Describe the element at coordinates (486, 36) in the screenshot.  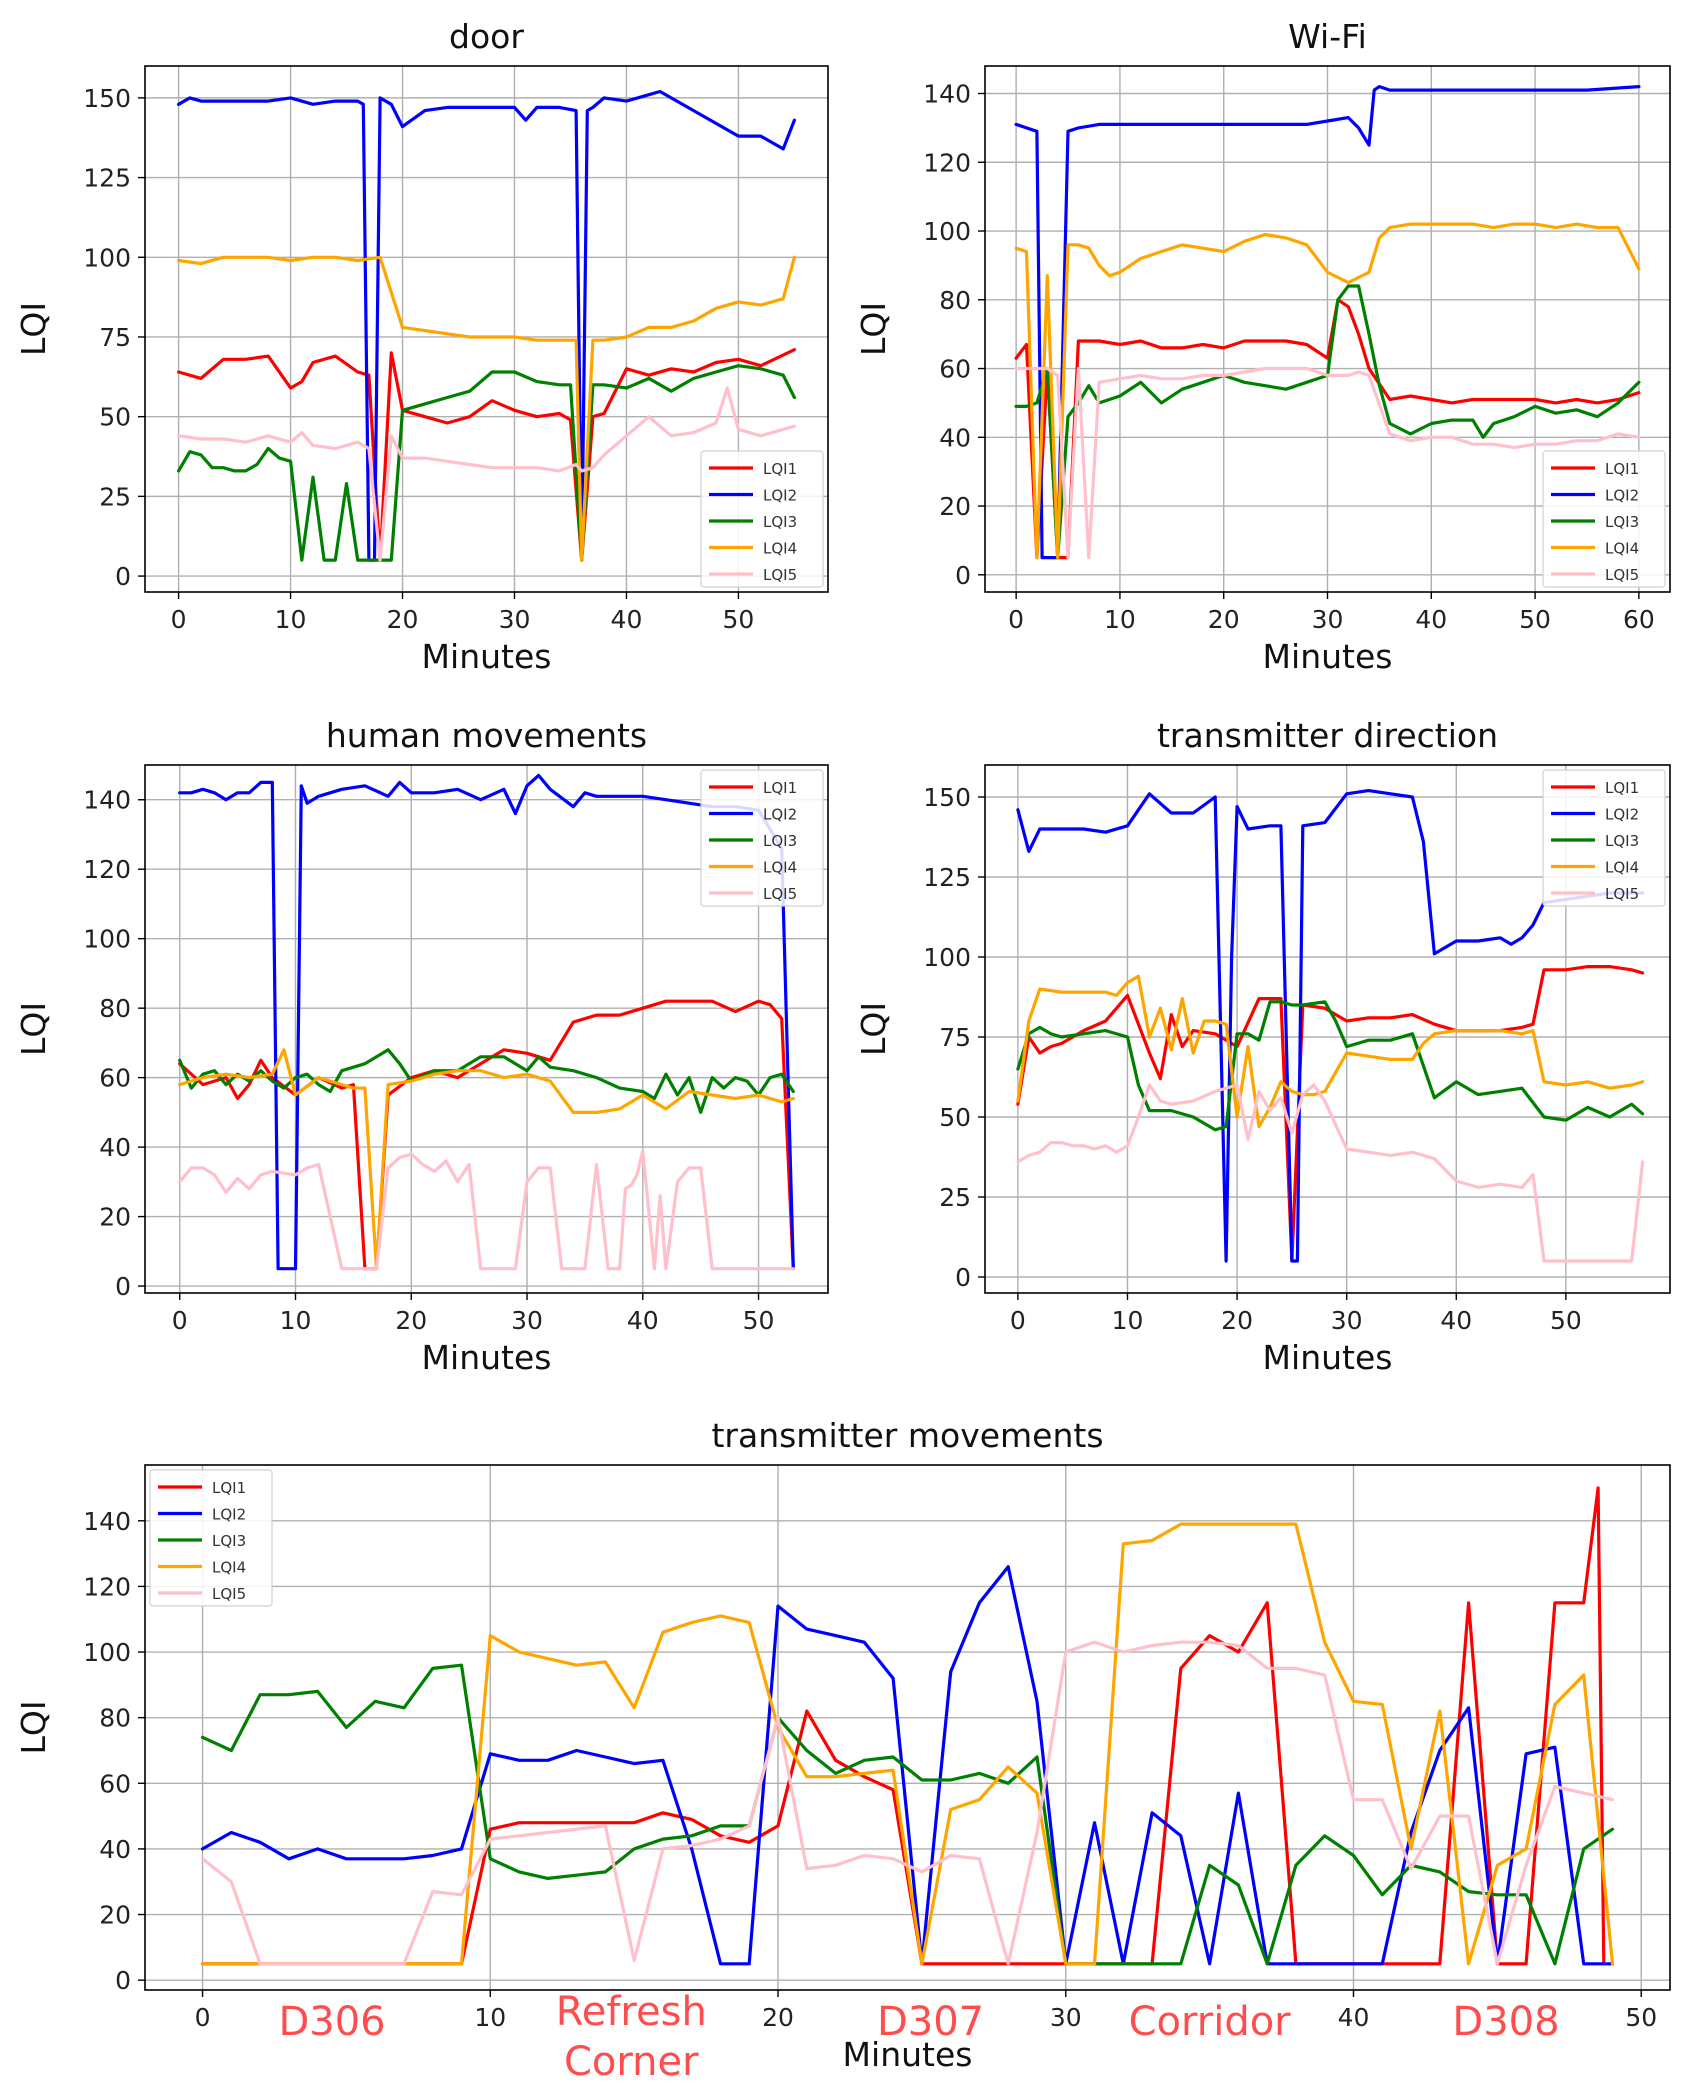
I see `chart-title: door` at that location.